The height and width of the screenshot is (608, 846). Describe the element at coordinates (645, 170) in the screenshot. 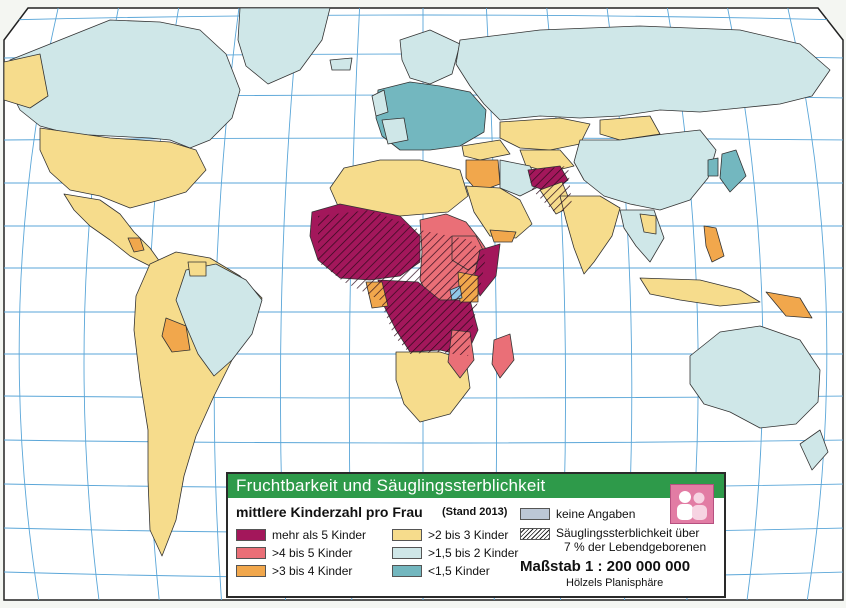

I see `china` at that location.